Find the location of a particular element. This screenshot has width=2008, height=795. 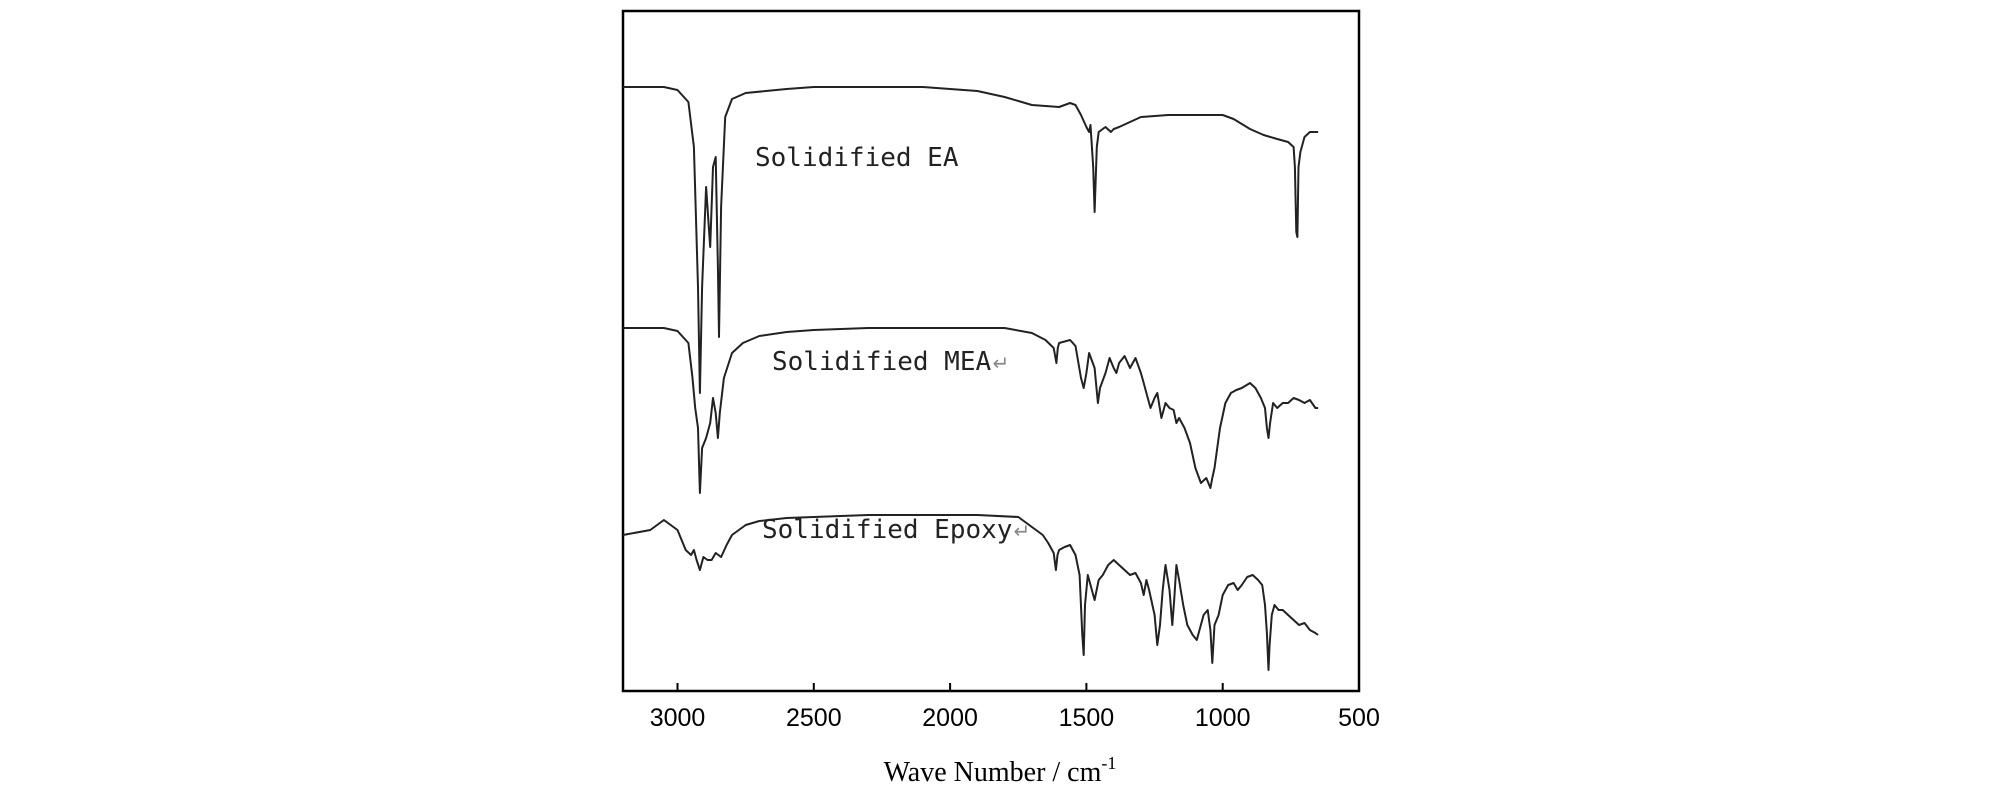

series-label-1: Solidified EA is located at coordinates (857, 158).